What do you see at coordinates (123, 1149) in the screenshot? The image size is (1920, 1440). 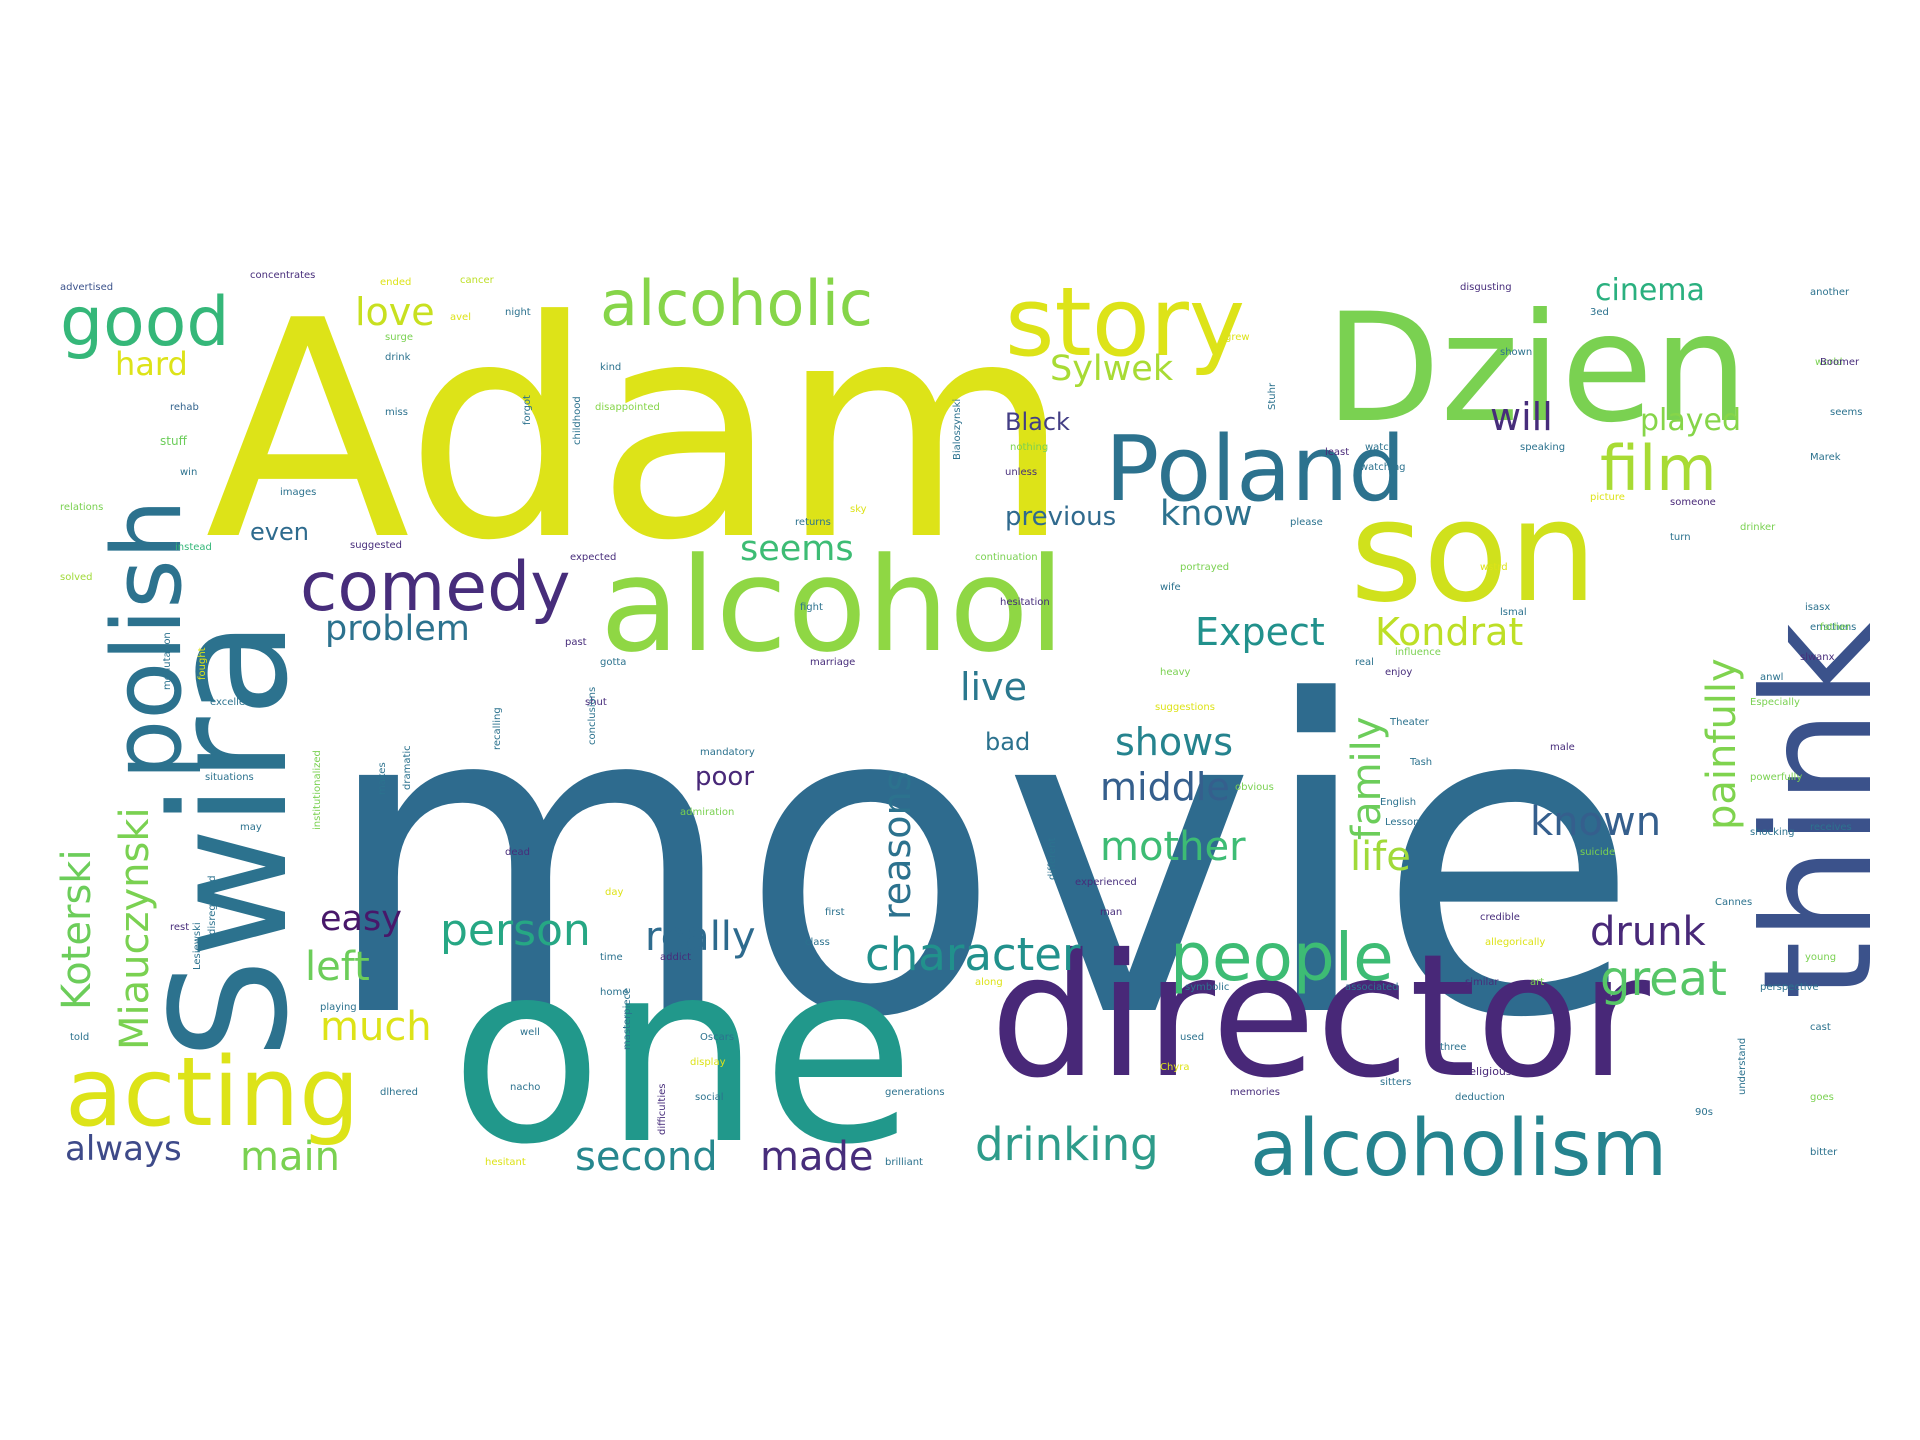 I see `word-always: always` at bounding box center [123, 1149].